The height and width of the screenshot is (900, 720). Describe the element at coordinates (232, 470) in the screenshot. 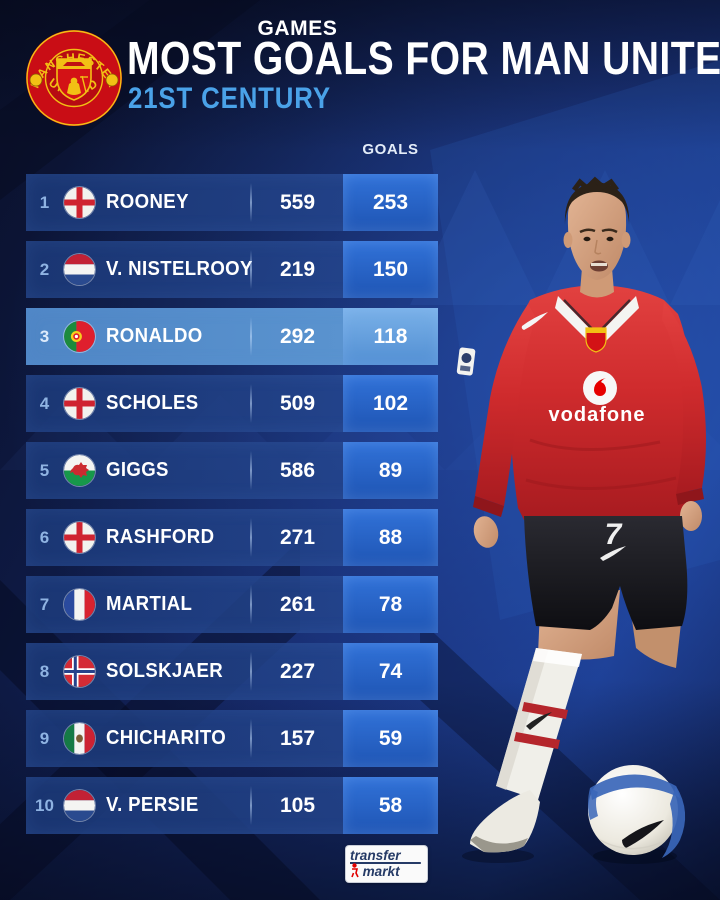

I see `table-row: 5 GIGGS 586 89` at that location.